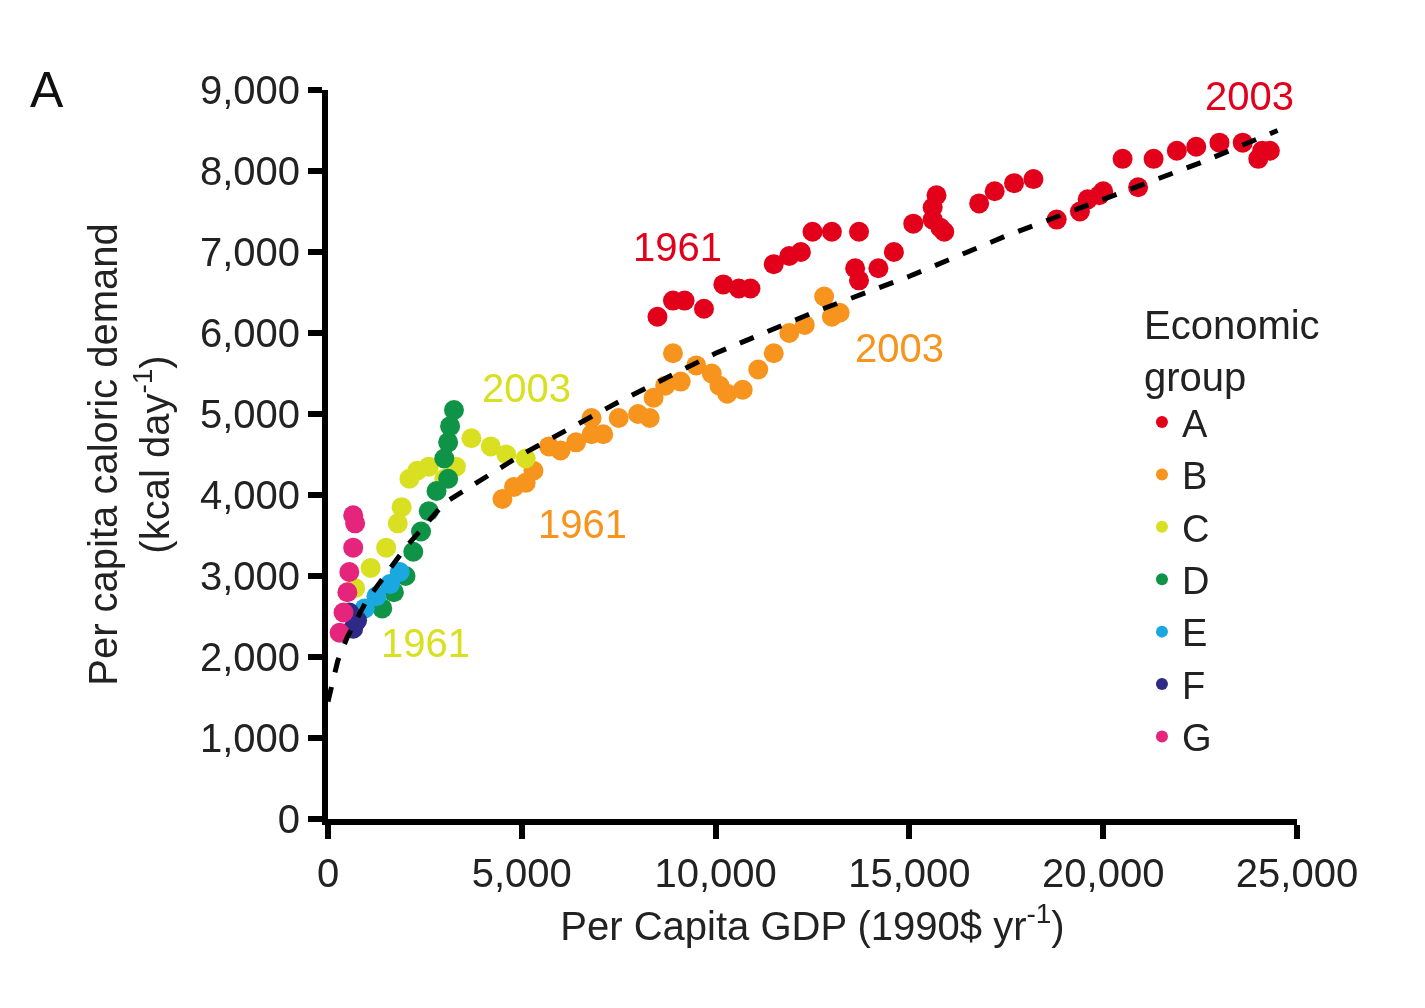 Image resolution: width=1425 pixels, height=1008 pixels. Describe the element at coordinates (249, 252) in the screenshot. I see `y-tick-label: 7,000` at that location.